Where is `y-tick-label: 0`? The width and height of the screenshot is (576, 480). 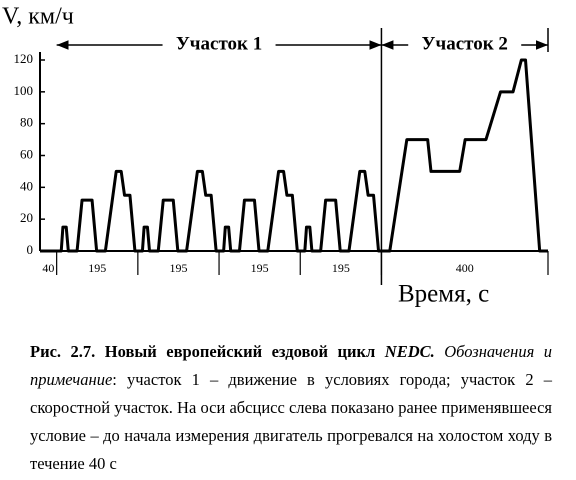
y-tick-label: 0 is located at coordinates (30, 249).